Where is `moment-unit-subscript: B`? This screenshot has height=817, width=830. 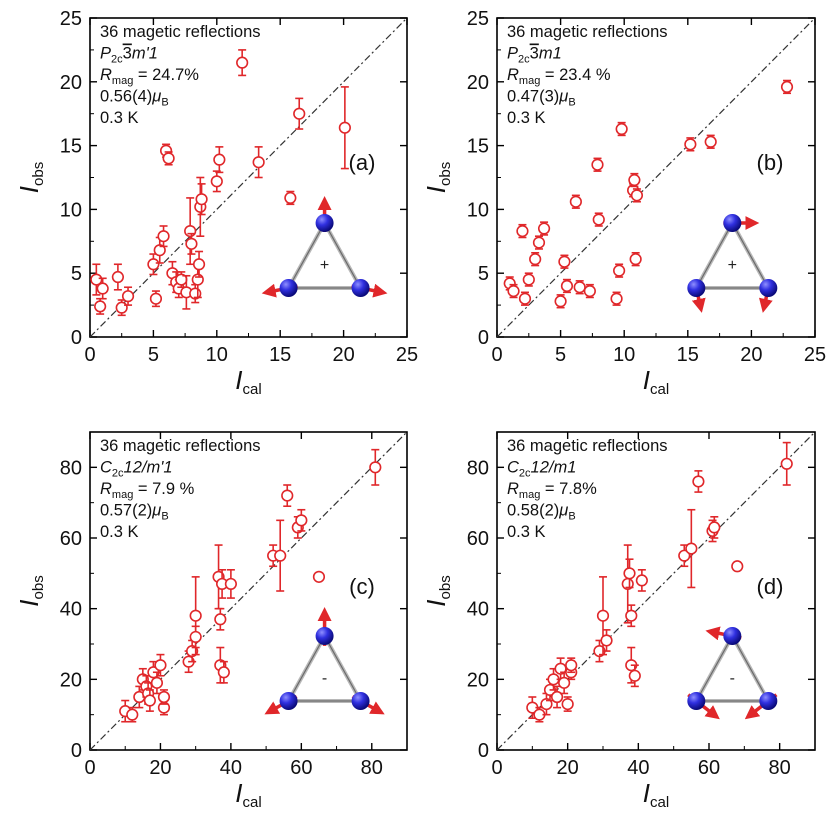
moment-unit-subscript: B is located at coordinates (571, 517).